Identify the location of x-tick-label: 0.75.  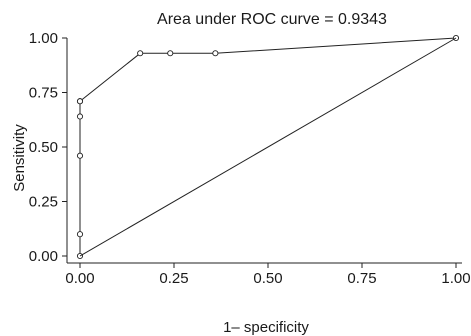
(361, 278).